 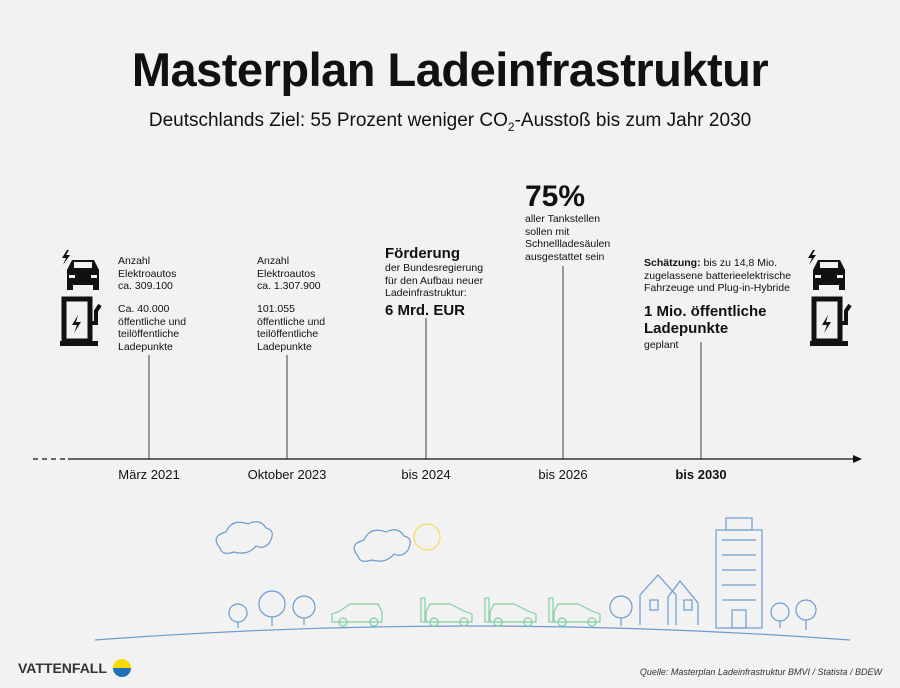 I want to click on estimate-label: Schätzung:, so click(x=672, y=263).